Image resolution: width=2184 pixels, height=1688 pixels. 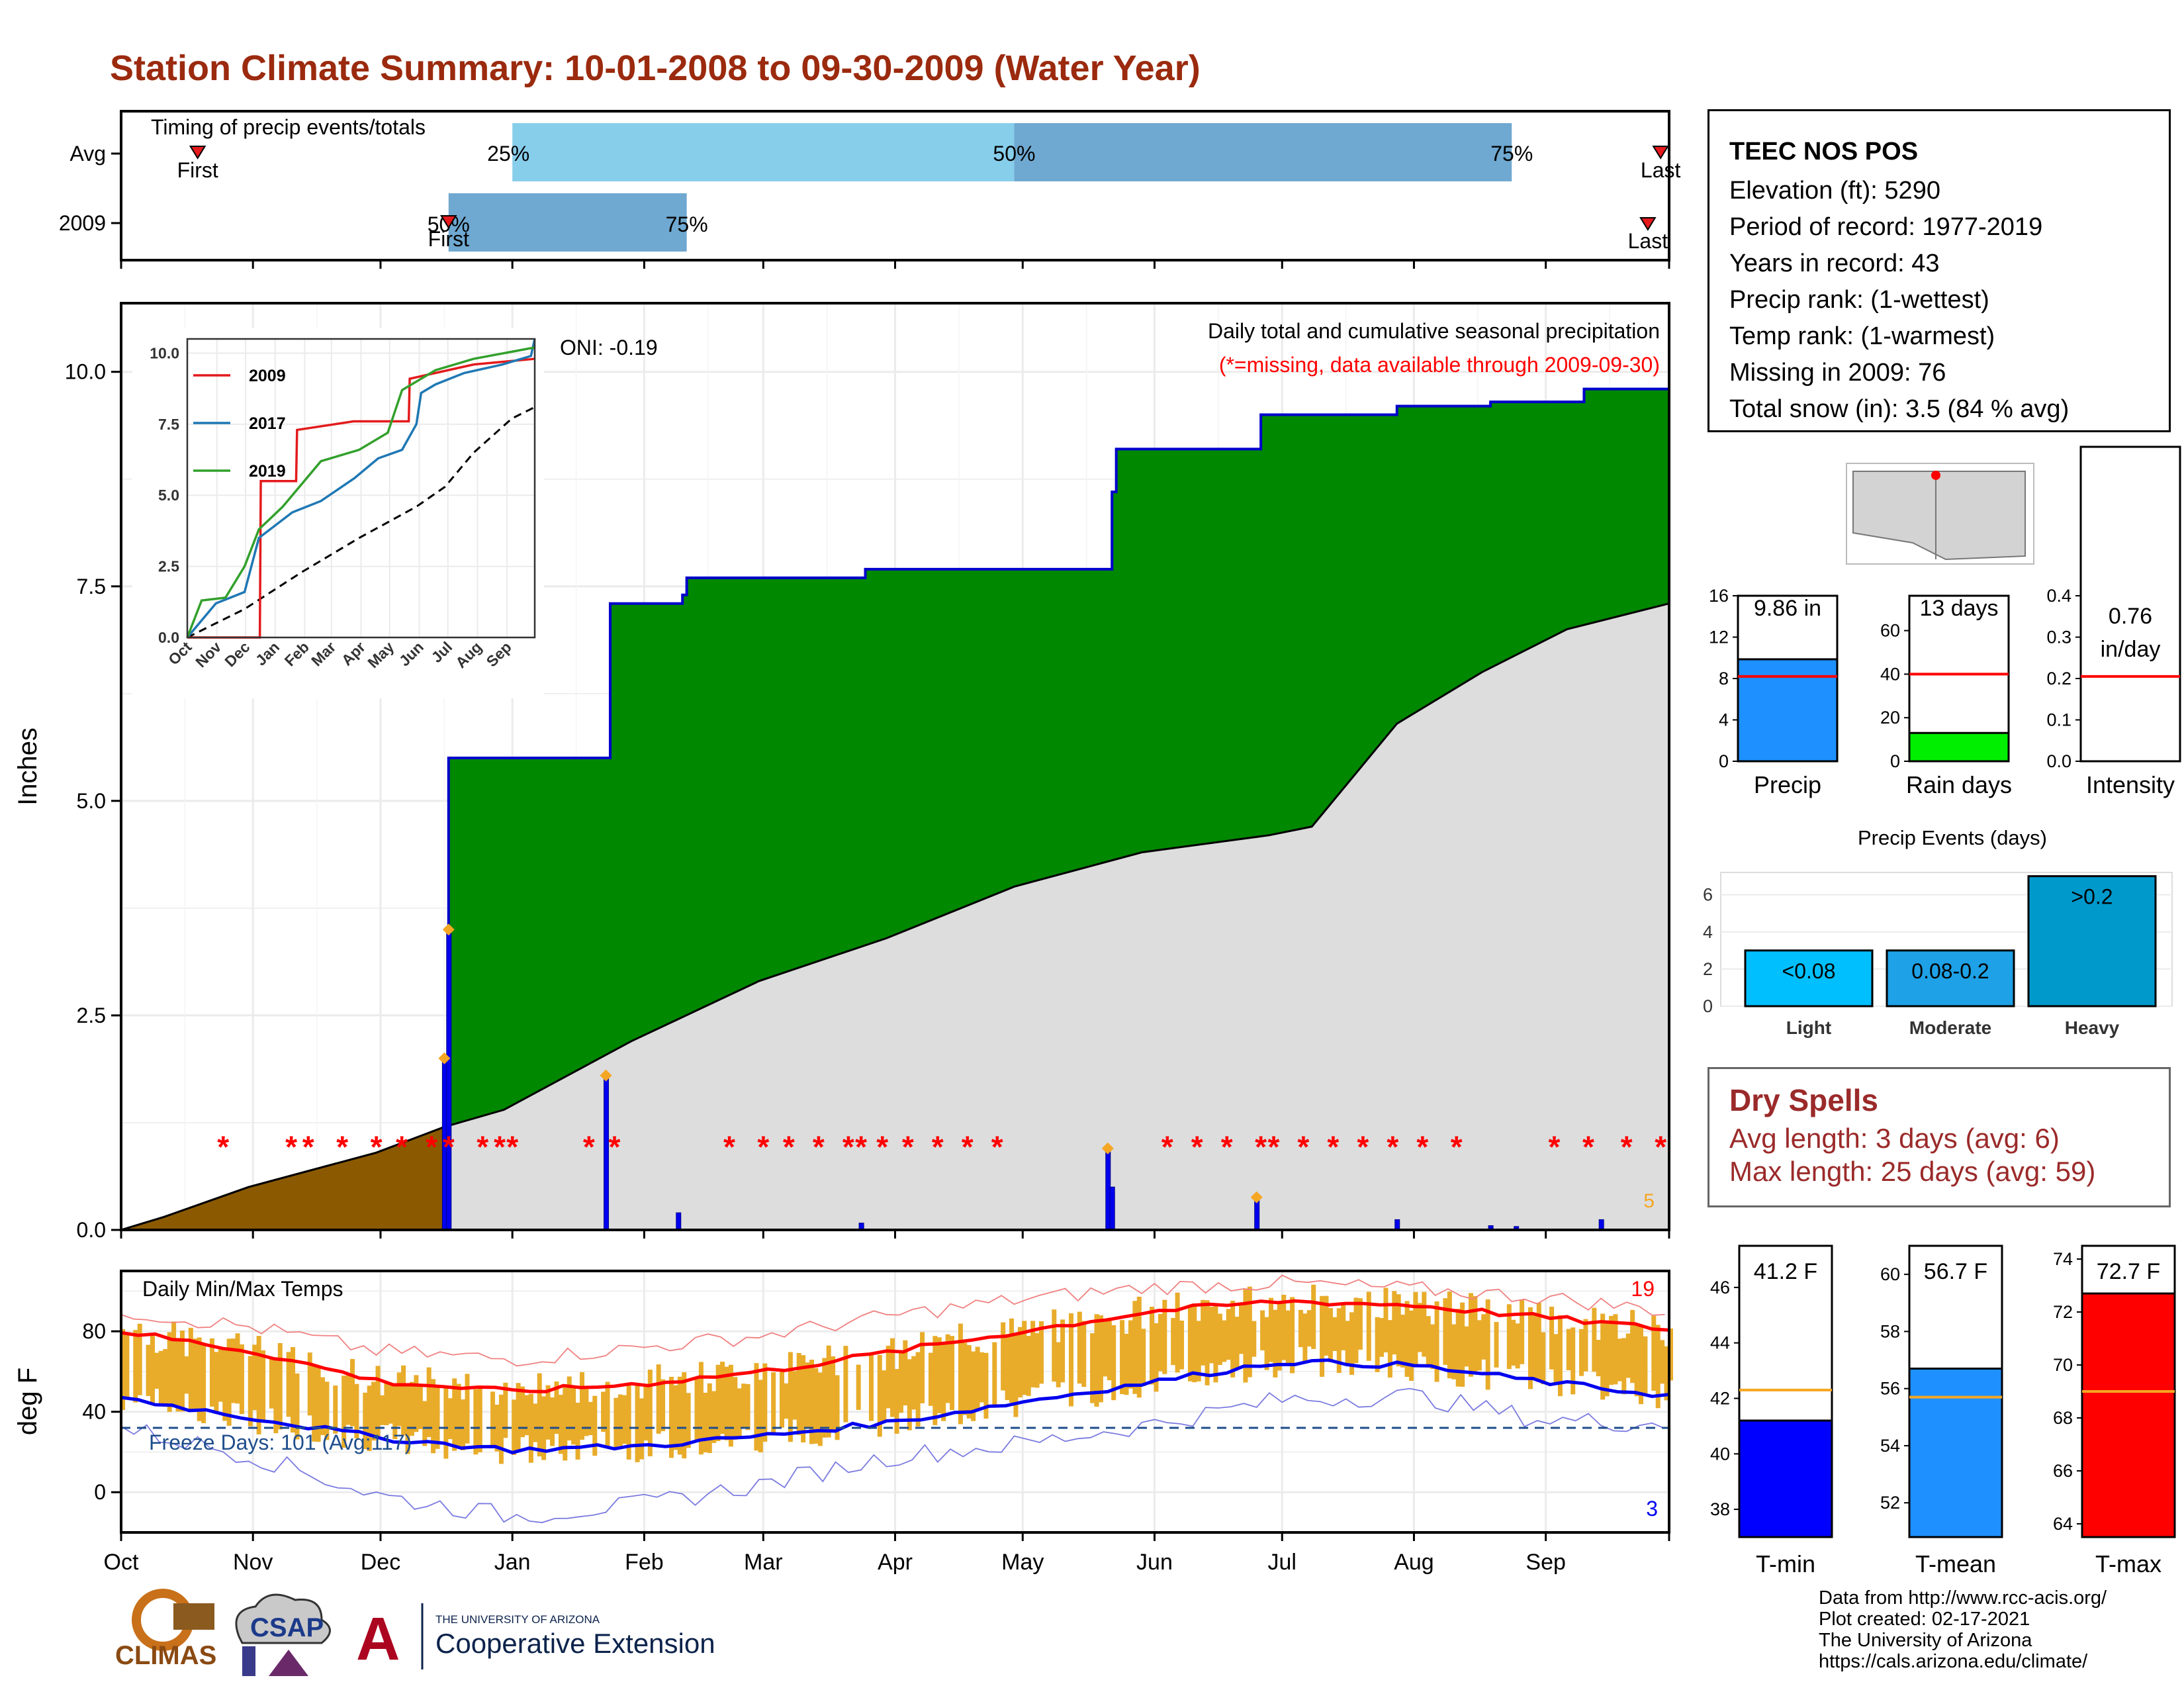 I want to click on station-line: Missing in 2009: 76, so click(x=1837, y=373).